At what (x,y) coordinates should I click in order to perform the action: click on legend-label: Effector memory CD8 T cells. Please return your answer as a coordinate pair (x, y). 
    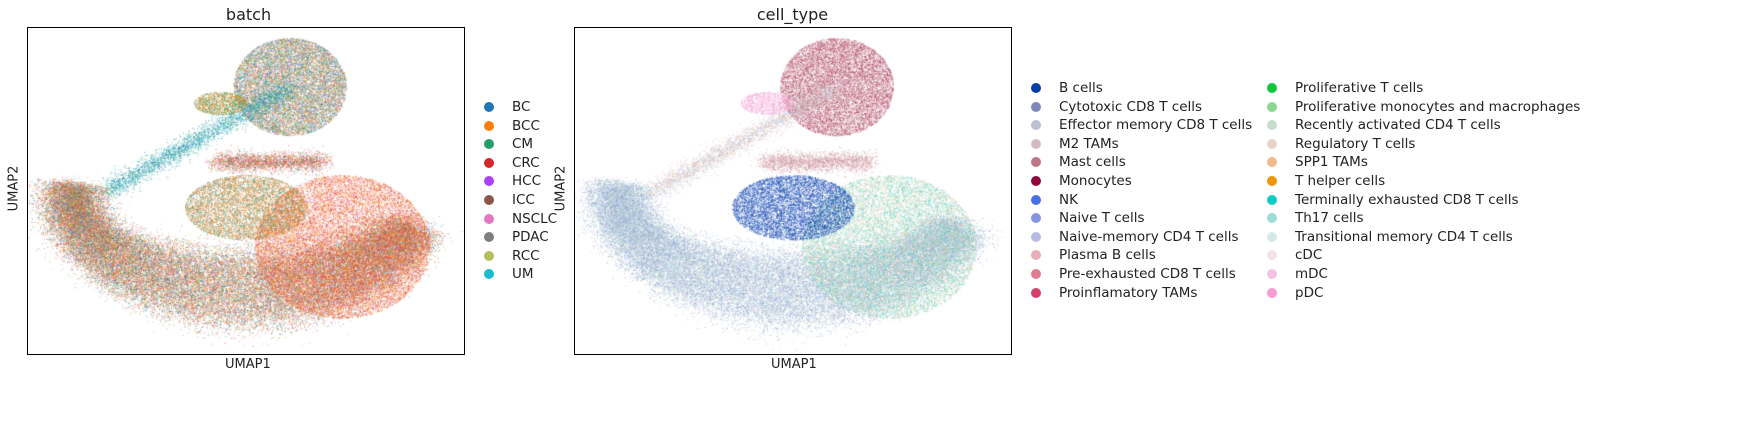
    Looking at the image, I should click on (1156, 125).